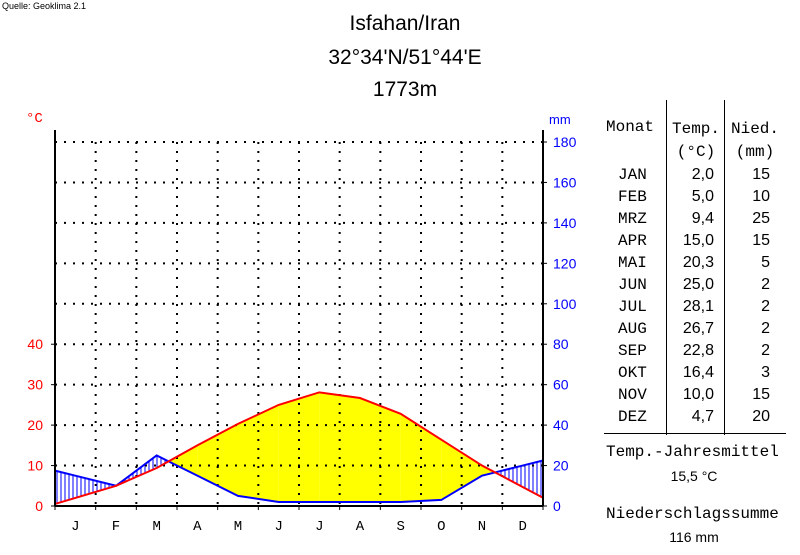  What do you see at coordinates (702, 174) in the screenshot?
I see `row-temp: 2,0` at bounding box center [702, 174].